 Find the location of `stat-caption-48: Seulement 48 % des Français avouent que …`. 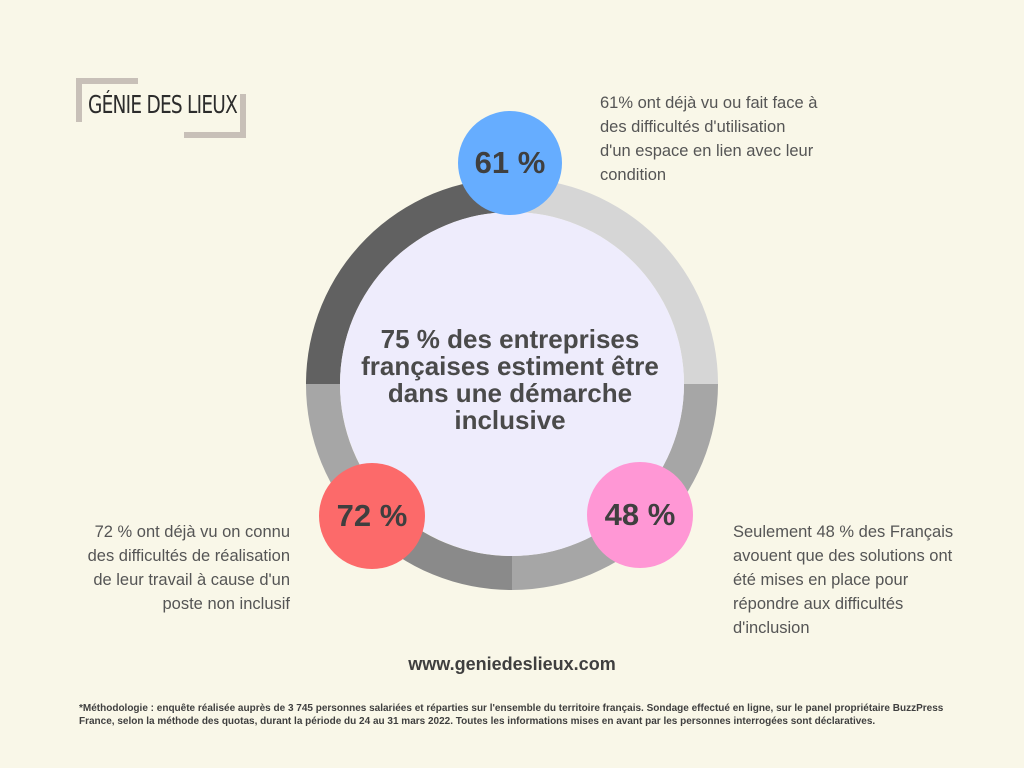

stat-caption-48: Seulement 48 % des Français avouent que … is located at coordinates (843, 580).